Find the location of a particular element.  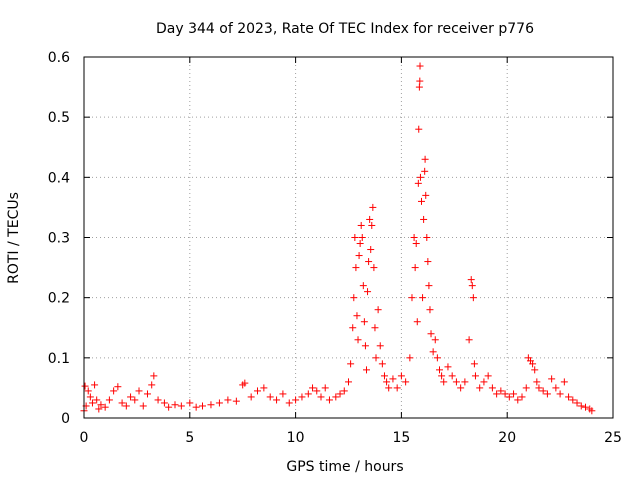

y-tick-label: 0.4 is located at coordinates (59, 178).